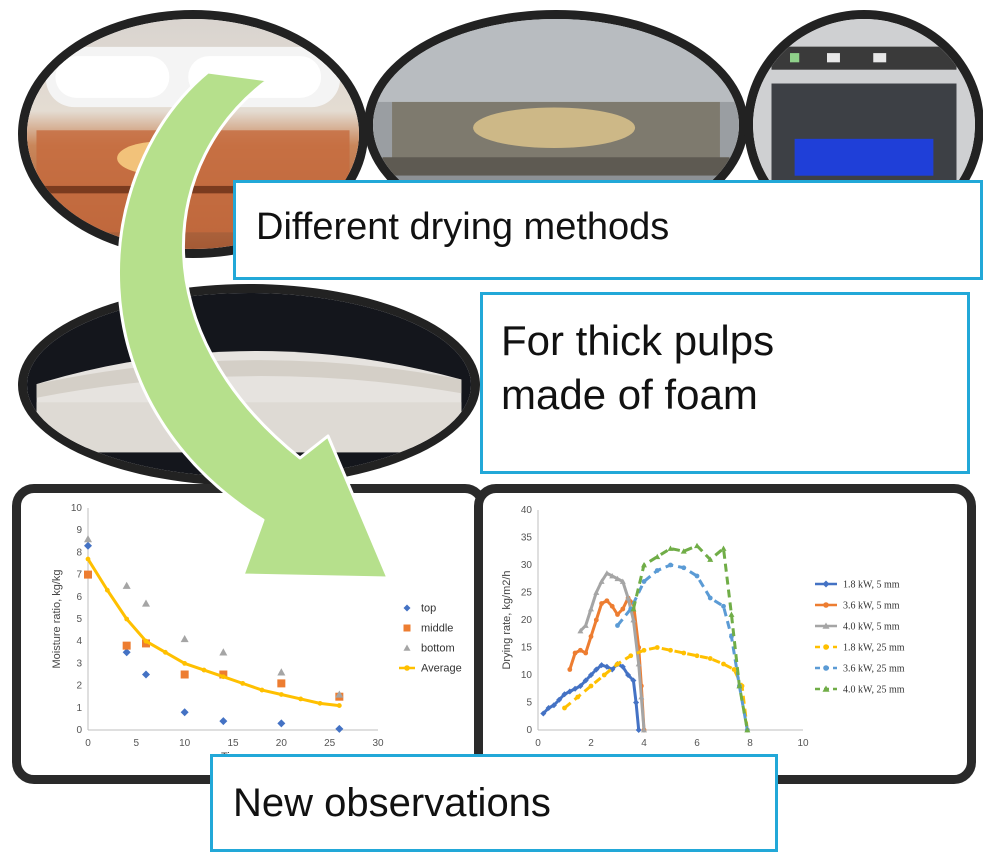  I want to click on y-tick-label: 3, so click(79, 663).